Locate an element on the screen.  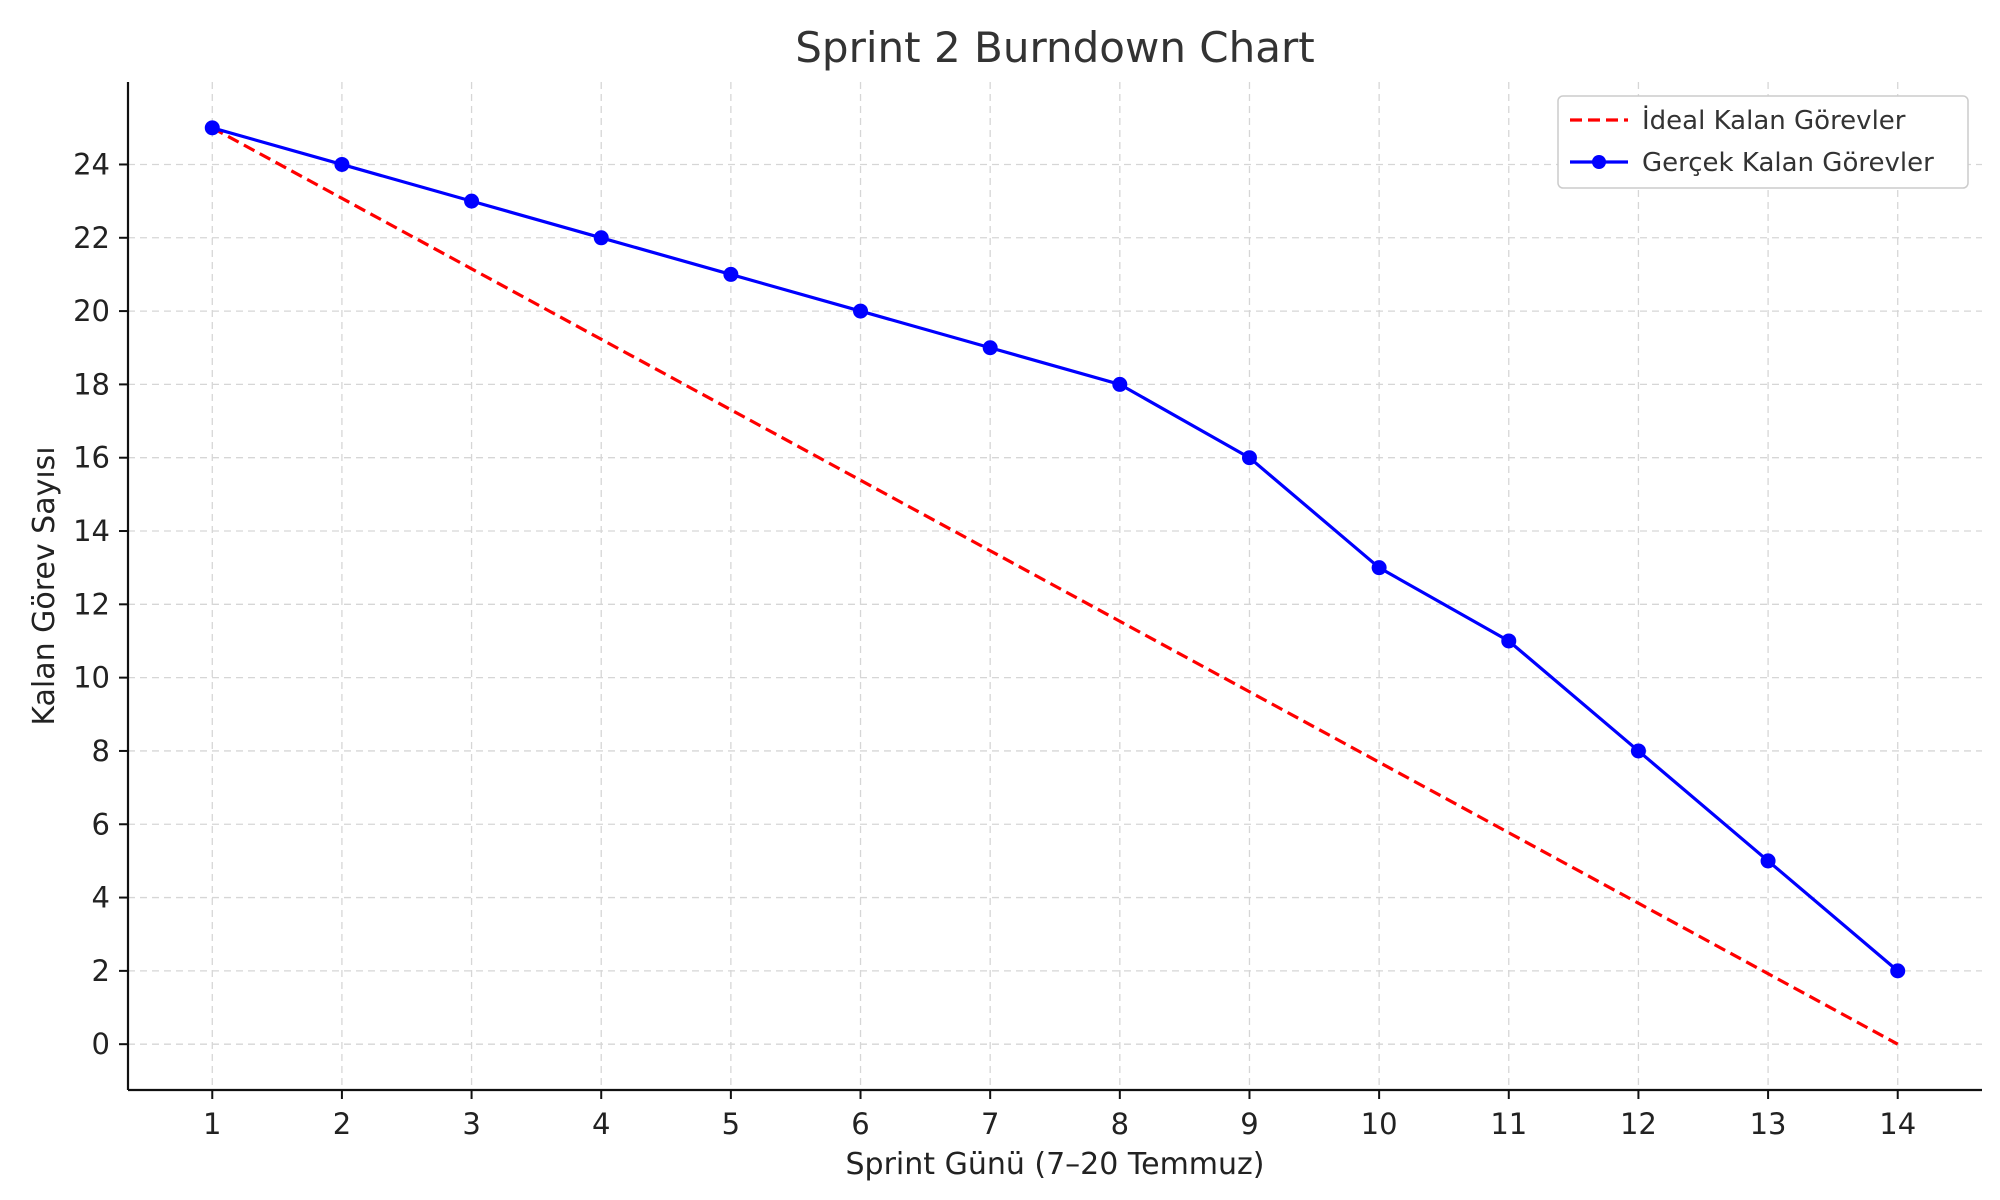
y-tick-label: 6 is located at coordinates (101, 824).